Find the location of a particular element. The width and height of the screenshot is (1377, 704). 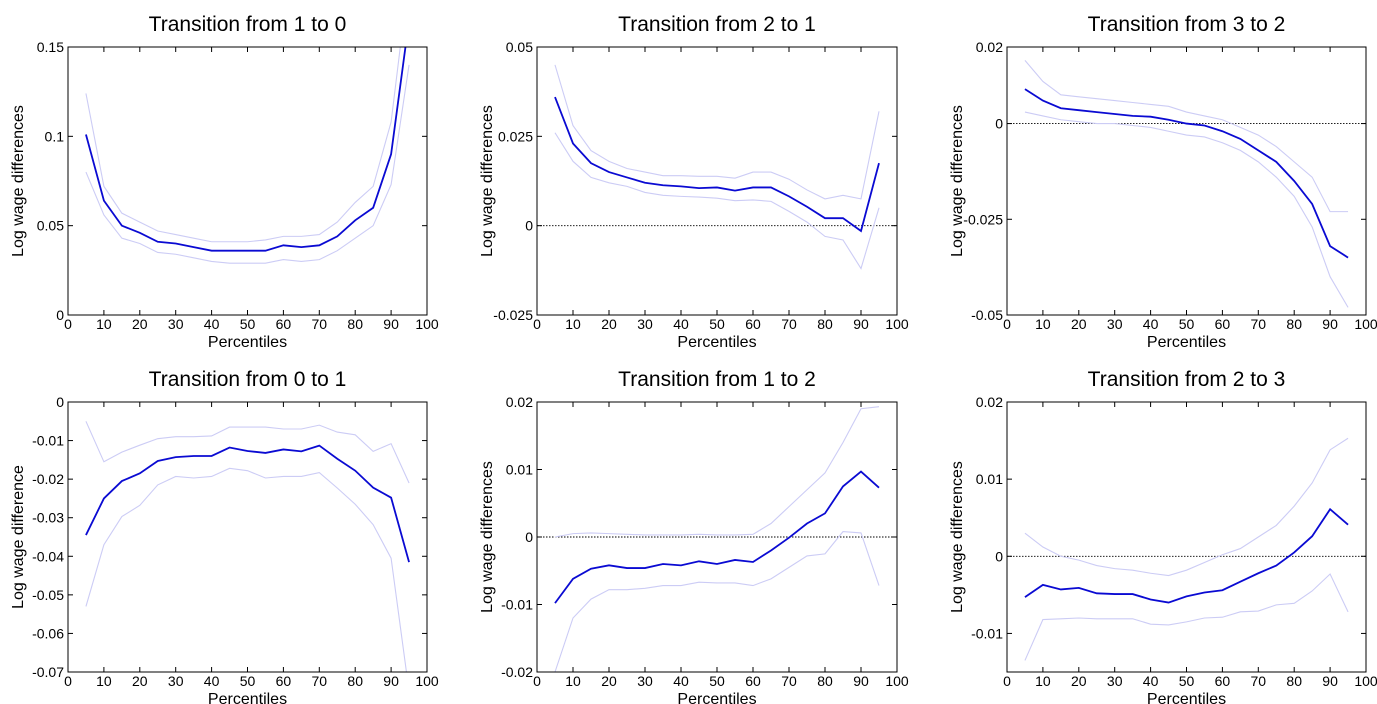

y-tick-label: 0.05 is located at coordinates (50, 226).